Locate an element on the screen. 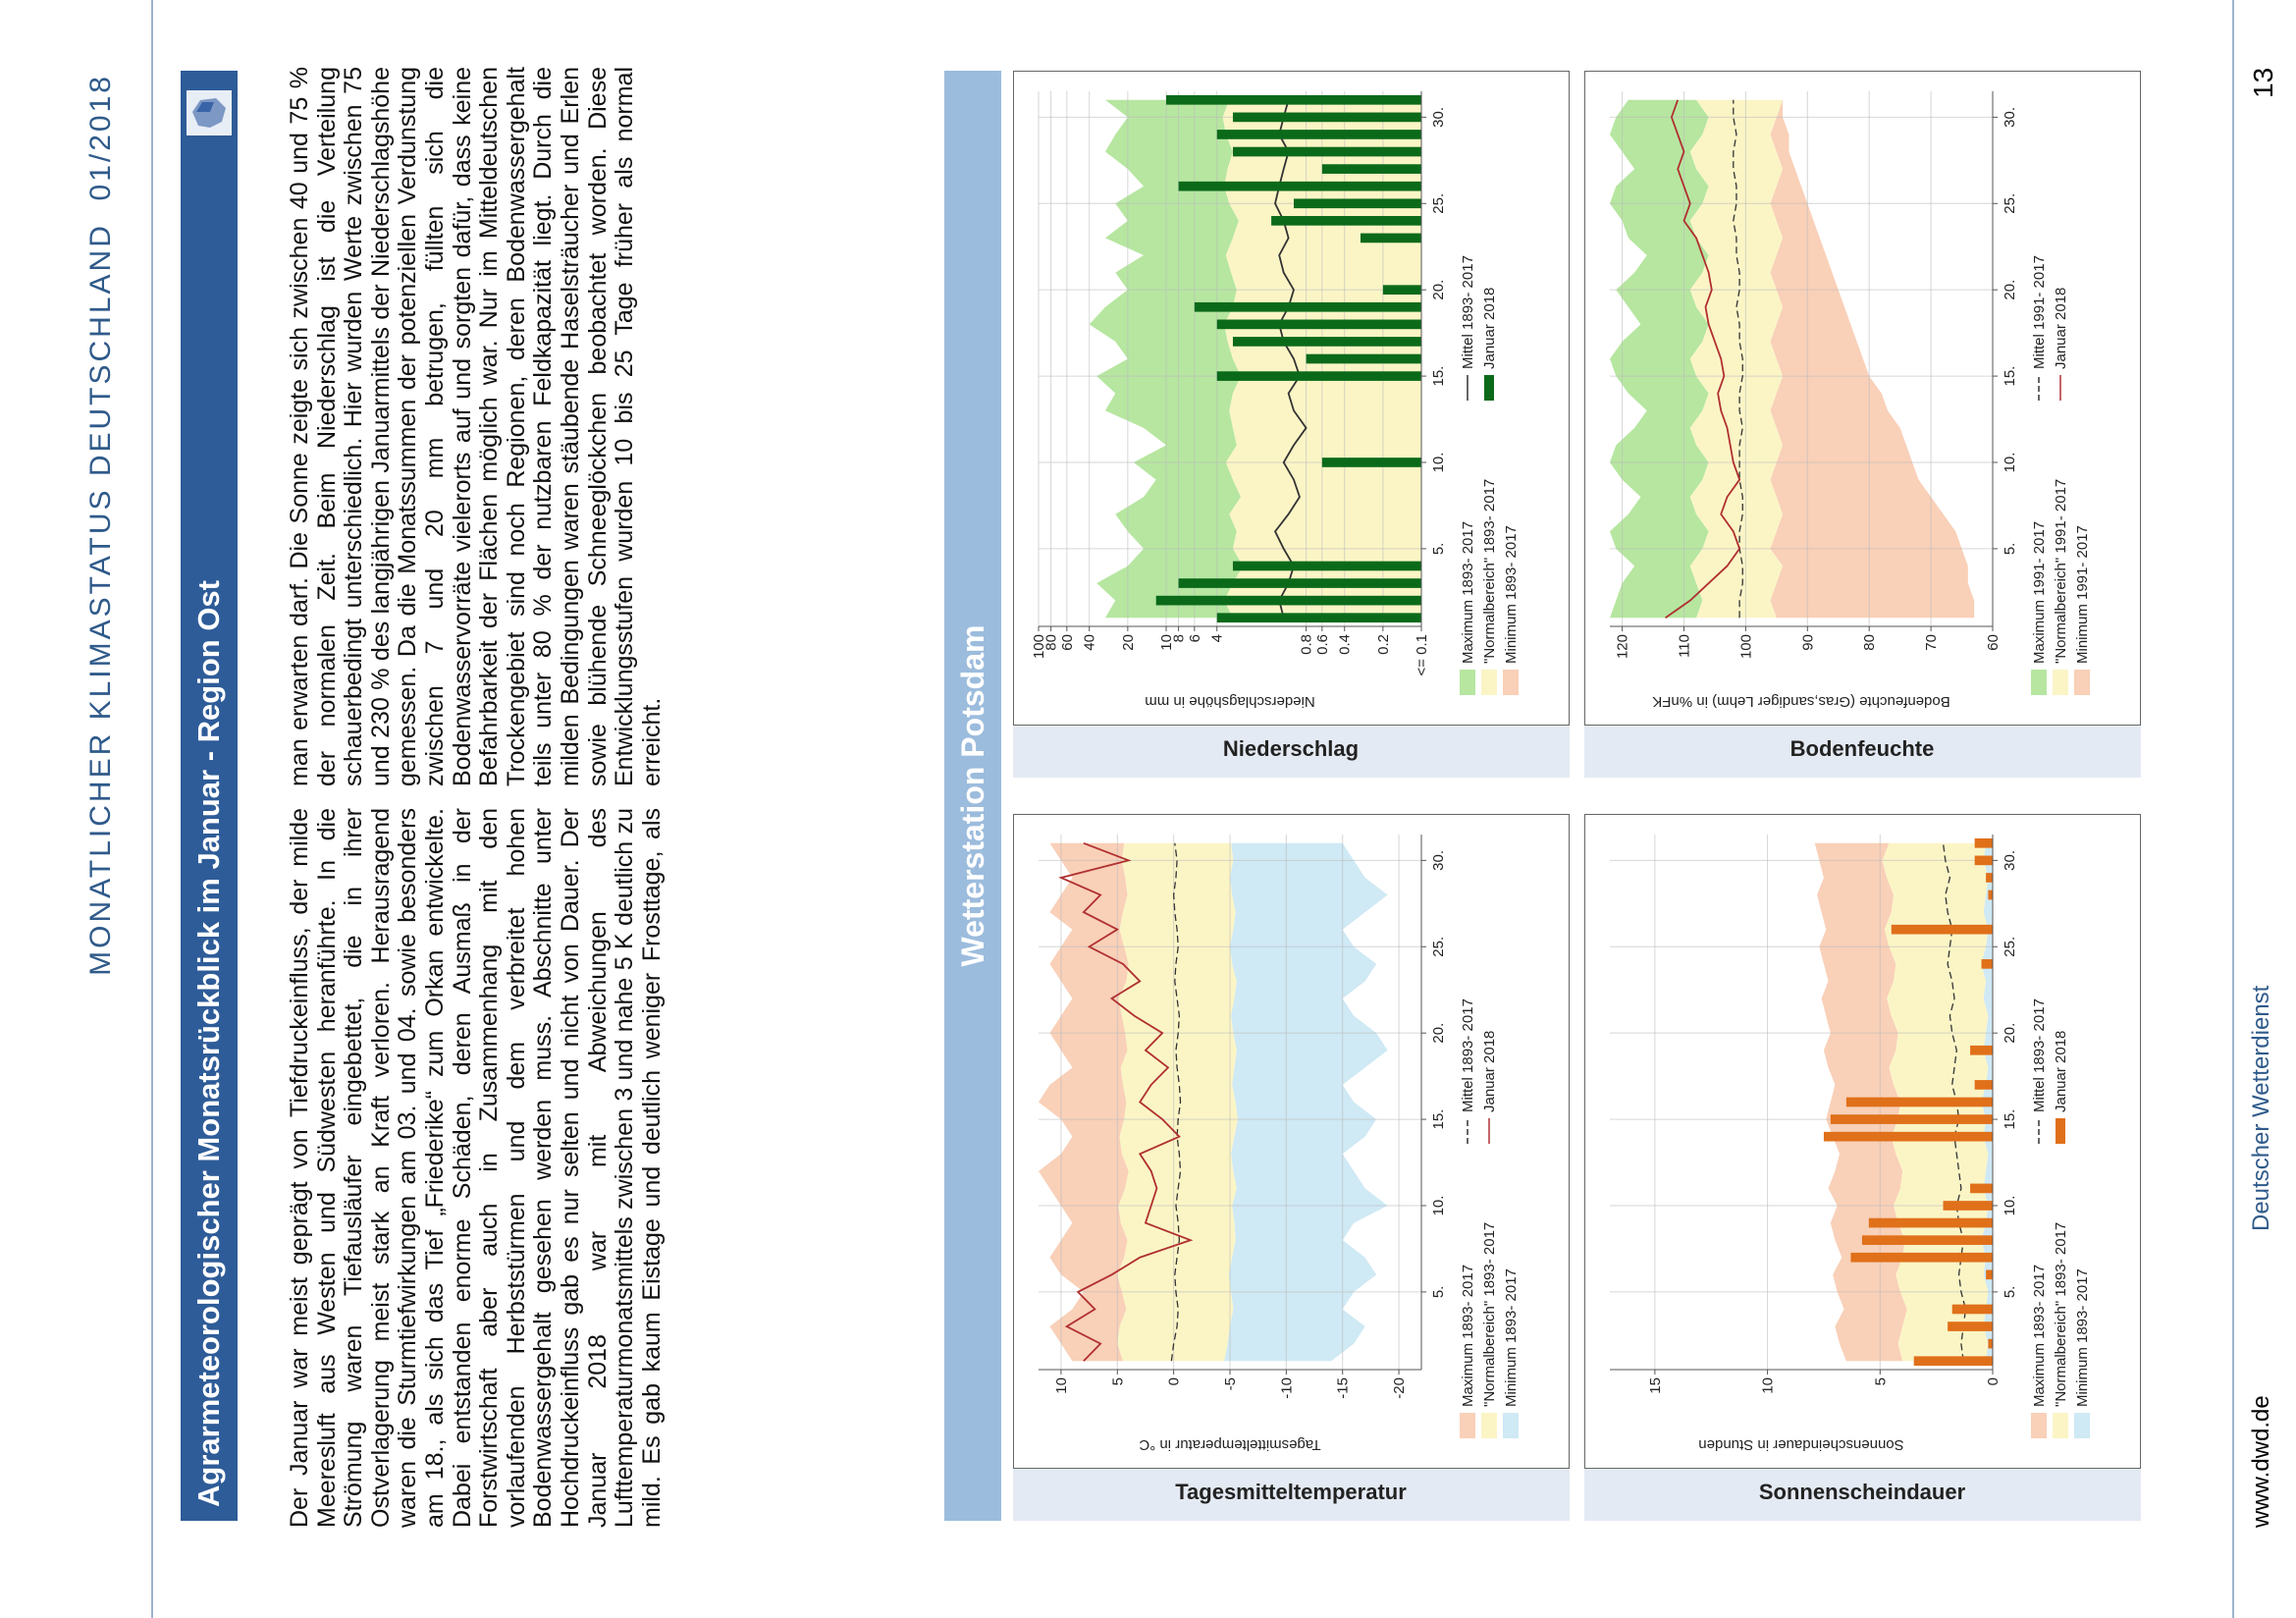  y-tick-label: 0.4 is located at coordinates (1345, 645).